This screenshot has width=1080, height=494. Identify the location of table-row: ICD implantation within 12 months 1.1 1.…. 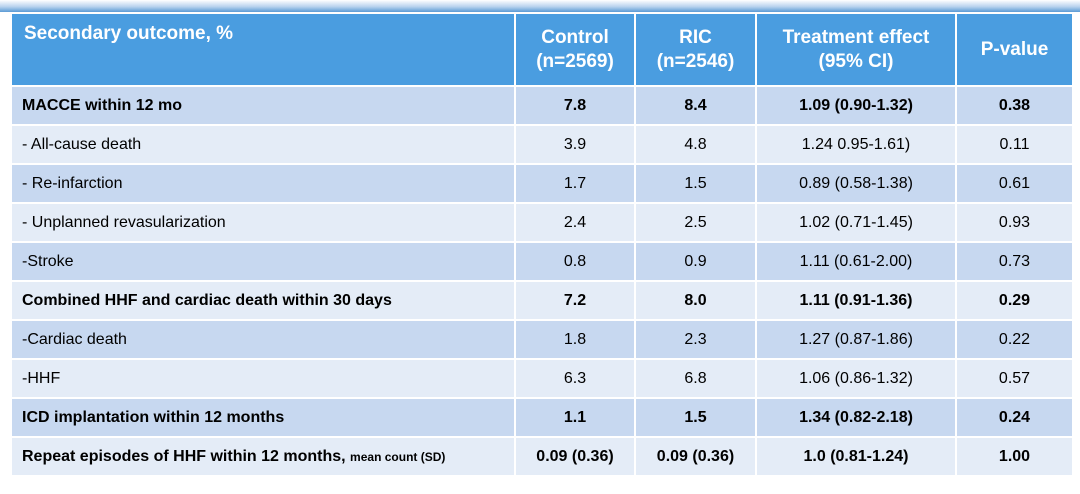
(542, 417).